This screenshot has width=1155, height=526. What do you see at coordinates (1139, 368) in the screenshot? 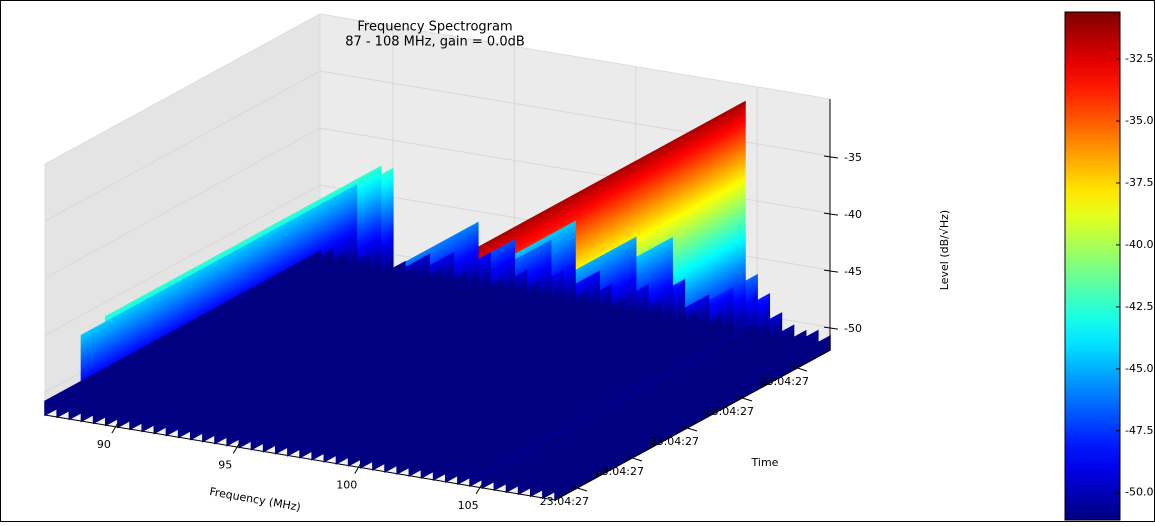
I see `colorbar-tick-label: -45.0` at bounding box center [1139, 368].